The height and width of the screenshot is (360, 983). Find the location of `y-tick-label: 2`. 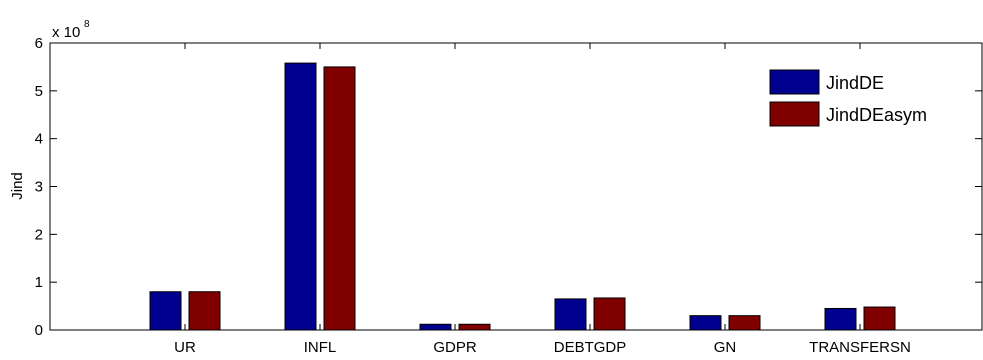

y-tick-label: 2 is located at coordinates (39, 234).